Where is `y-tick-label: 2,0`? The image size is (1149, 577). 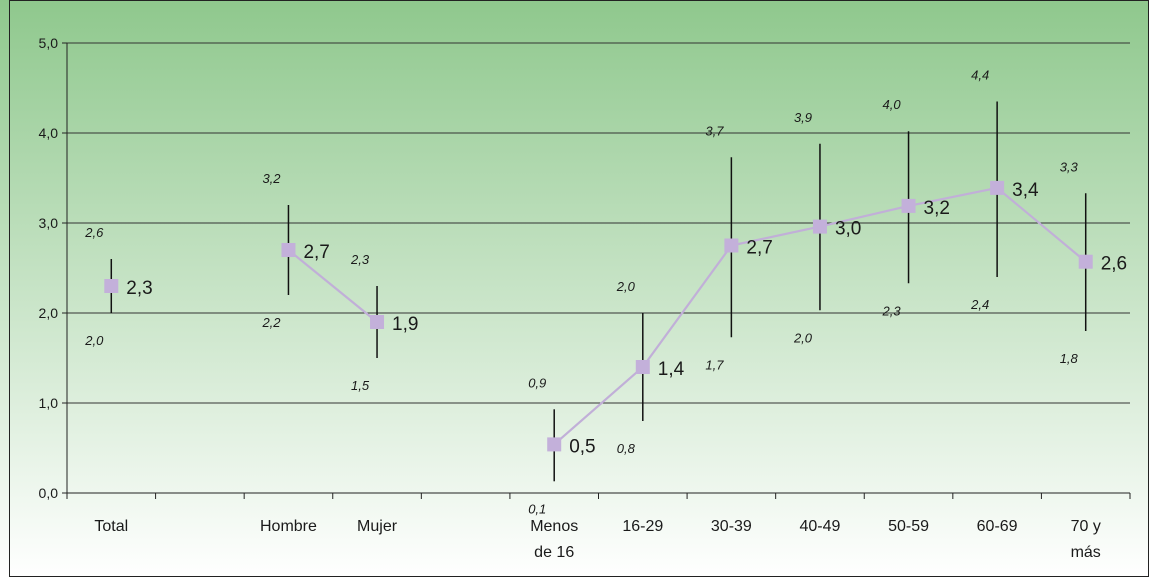
y-tick-label: 2,0 is located at coordinates (49, 313).